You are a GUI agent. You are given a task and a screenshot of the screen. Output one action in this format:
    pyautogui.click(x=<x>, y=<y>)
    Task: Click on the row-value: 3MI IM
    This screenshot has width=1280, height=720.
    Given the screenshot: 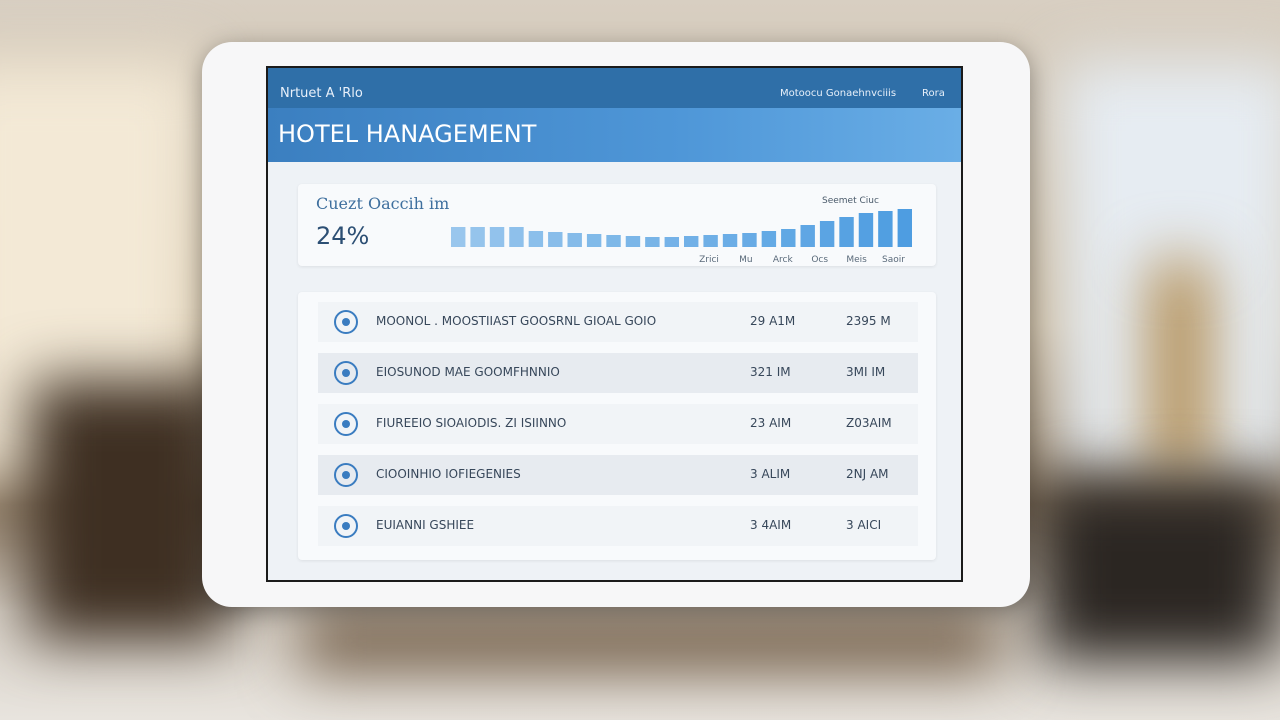 What is the action you would take?
    pyautogui.click(x=866, y=372)
    